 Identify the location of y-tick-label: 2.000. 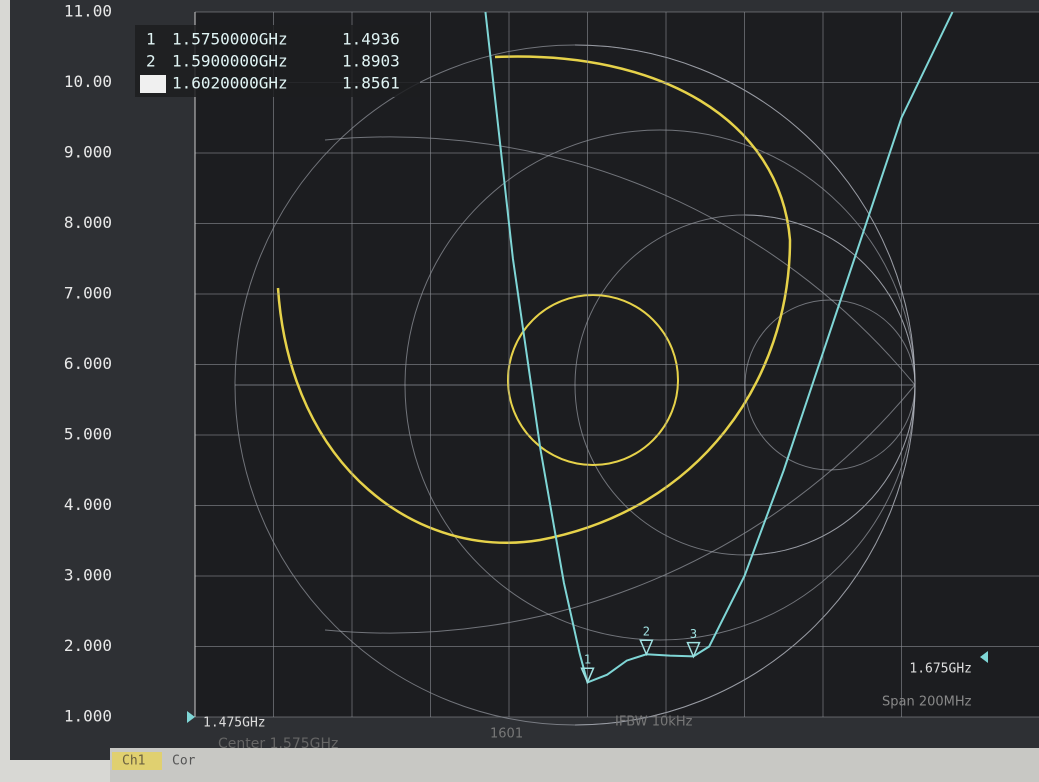
(88, 645).